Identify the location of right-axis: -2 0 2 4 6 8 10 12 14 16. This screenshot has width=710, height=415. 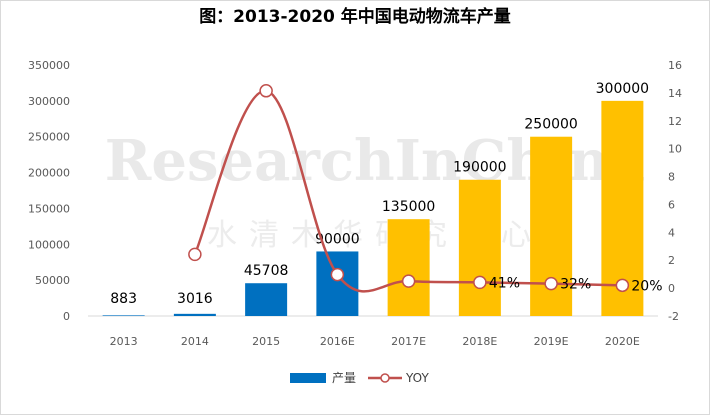
(675, 191).